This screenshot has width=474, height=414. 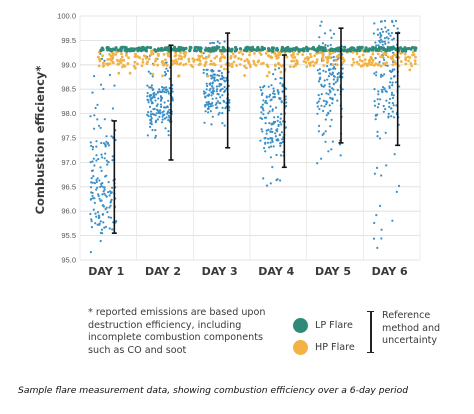 I want to click on legend: LP Flare HP Flare, so click(x=324, y=336).